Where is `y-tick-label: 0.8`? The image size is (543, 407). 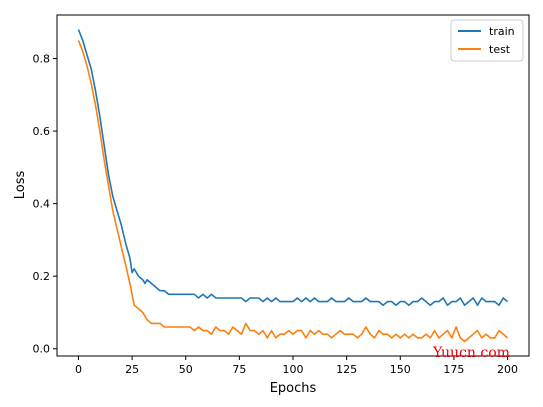
y-tick-label: 0.8 is located at coordinates (42, 59).